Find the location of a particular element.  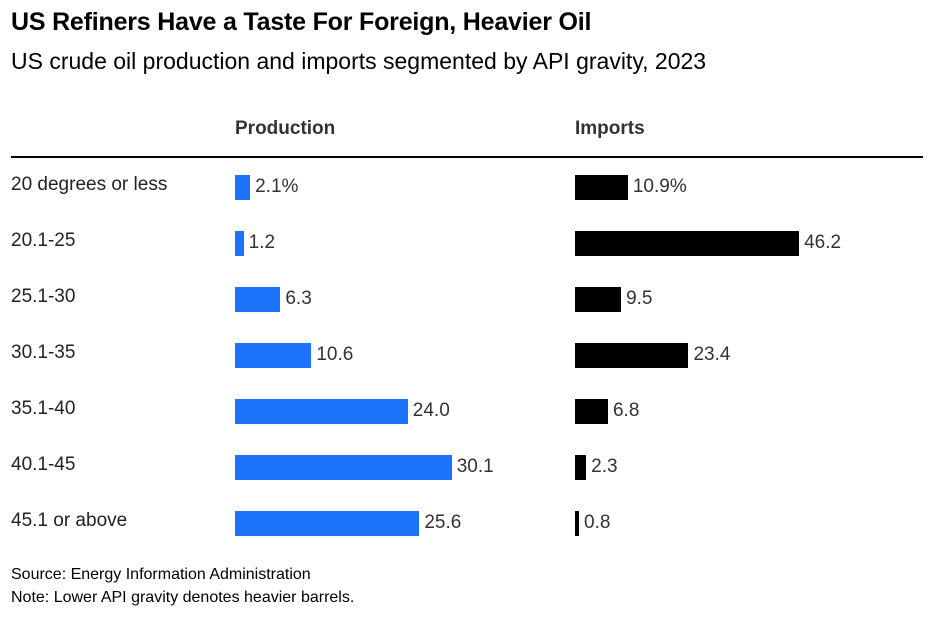

production-value-label: 2.1% is located at coordinates (277, 186).